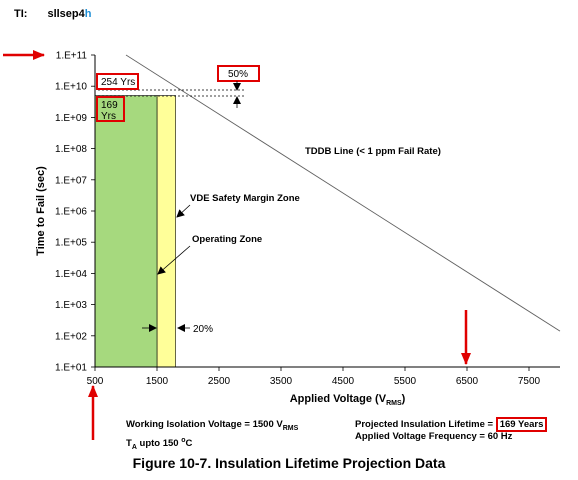 The image size is (578, 480). Describe the element at coordinates (219, 381) in the screenshot. I see `x-tick-label: 2500` at that location.